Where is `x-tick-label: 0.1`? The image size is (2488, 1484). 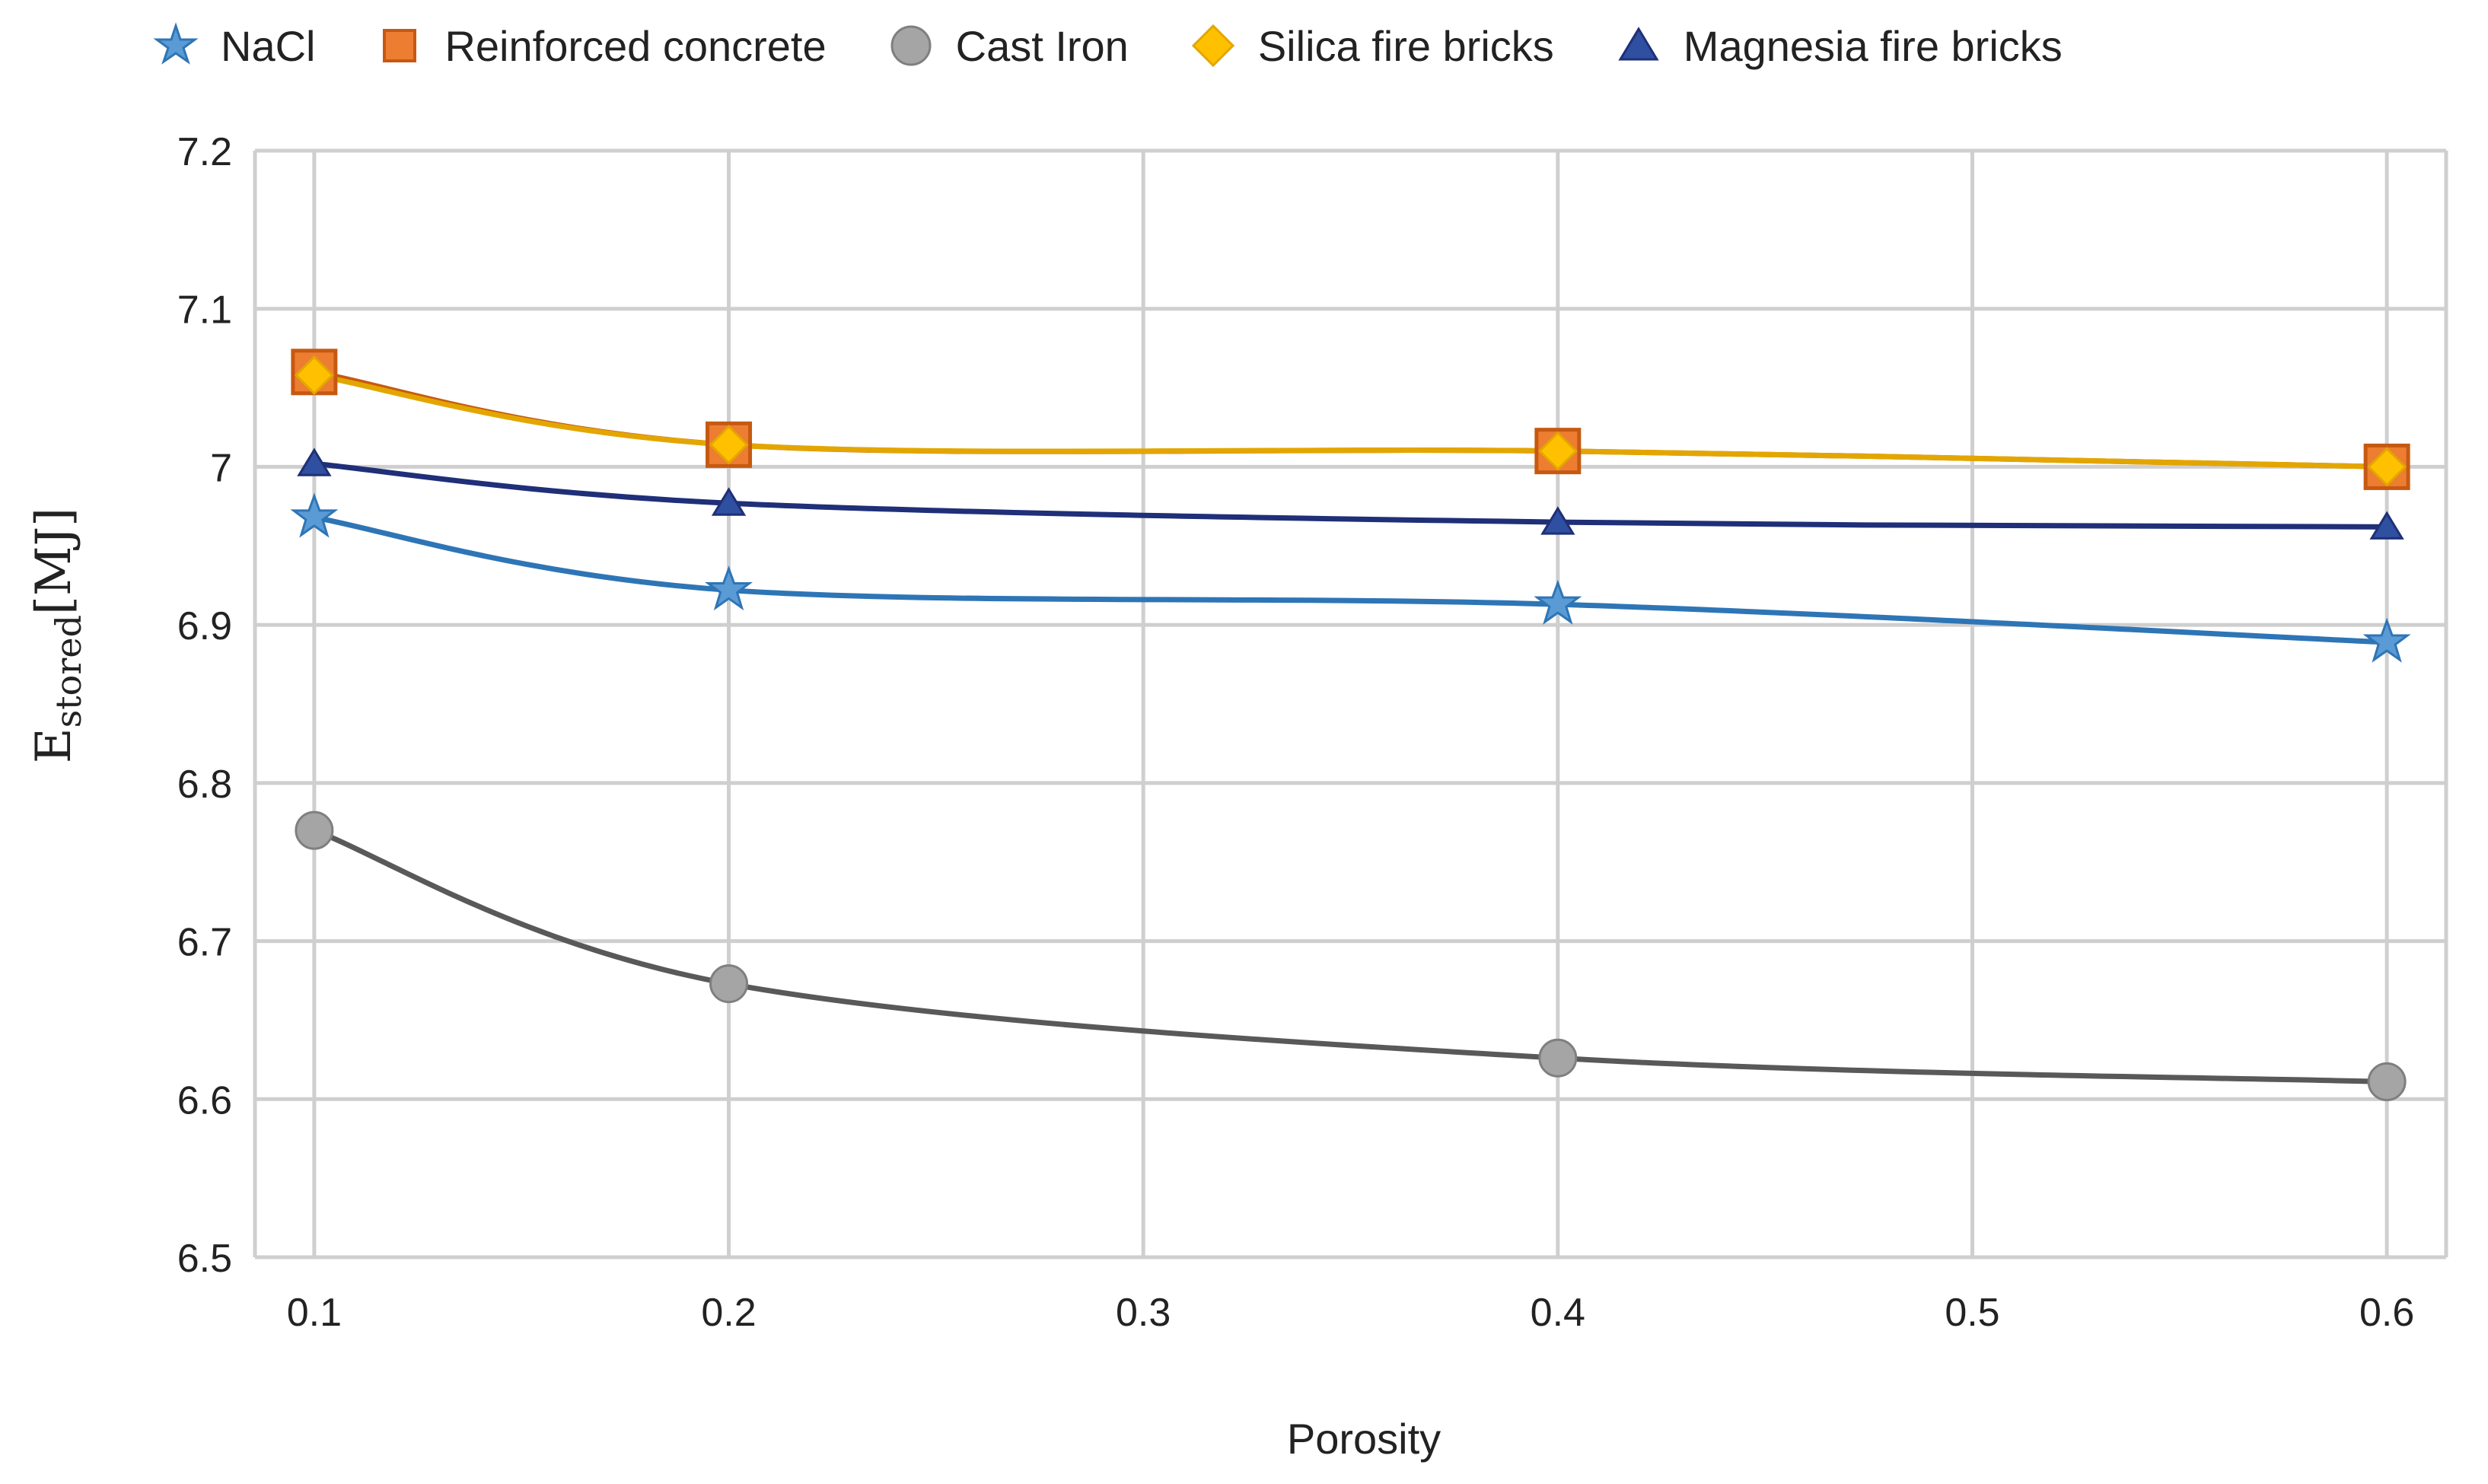 x-tick-label: 0.1 is located at coordinates (314, 1313).